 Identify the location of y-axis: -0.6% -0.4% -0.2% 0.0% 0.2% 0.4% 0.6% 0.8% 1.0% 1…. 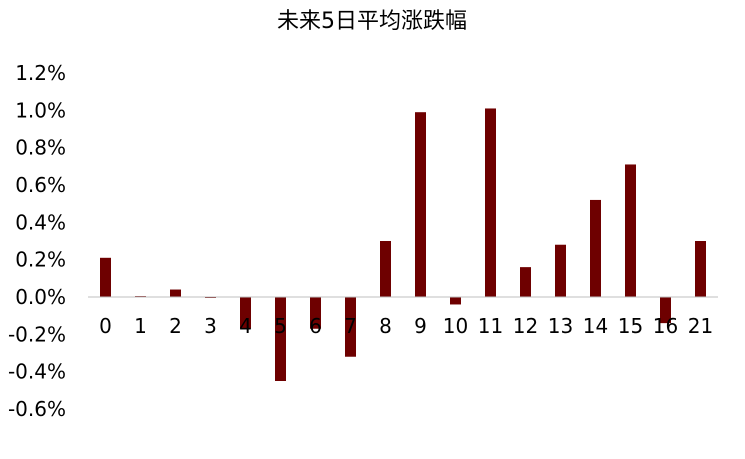
(37, 241).